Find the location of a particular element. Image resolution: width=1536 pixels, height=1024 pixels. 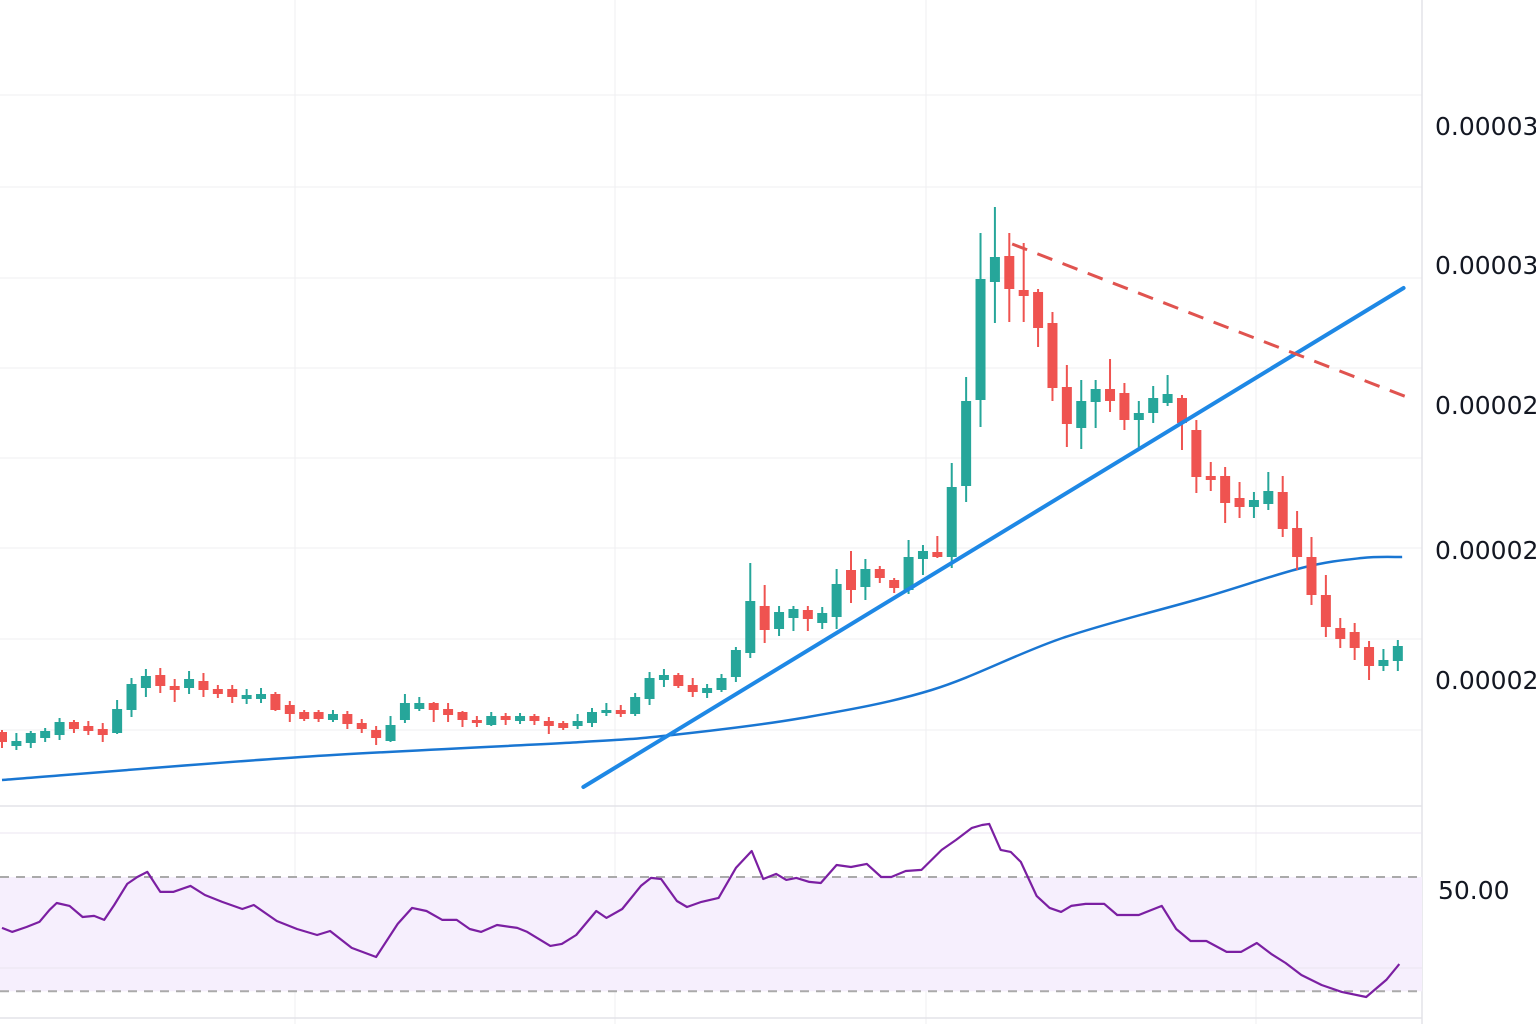

price-axis-label: 0.00002 is located at coordinates (1485, 550).